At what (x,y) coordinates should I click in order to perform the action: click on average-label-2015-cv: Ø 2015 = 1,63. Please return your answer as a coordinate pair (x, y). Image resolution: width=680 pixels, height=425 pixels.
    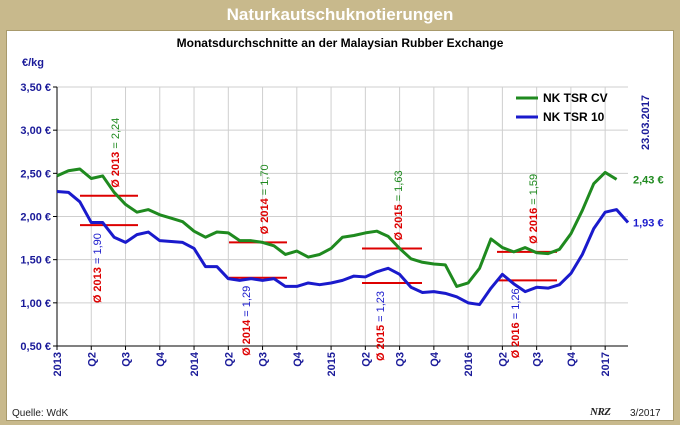
    Looking at the image, I should click on (399, 205).